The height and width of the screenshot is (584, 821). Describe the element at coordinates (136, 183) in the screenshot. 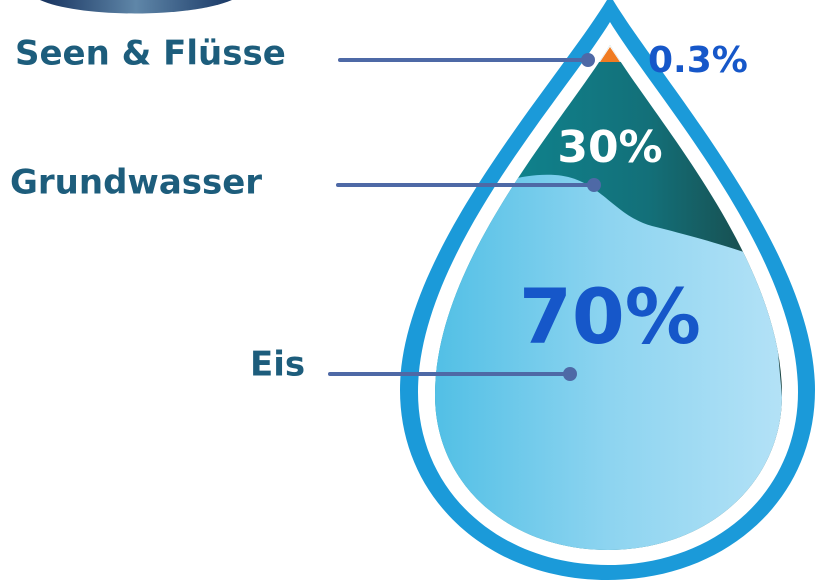

I see `label: Grundwasser` at that location.